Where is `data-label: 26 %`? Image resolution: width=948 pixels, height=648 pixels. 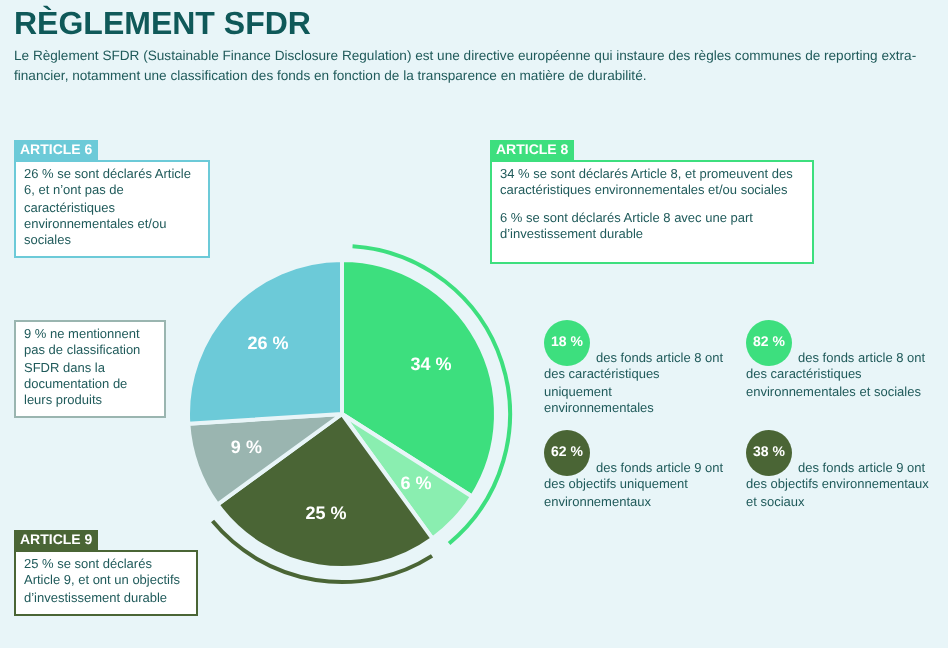 data-label: 26 % is located at coordinates (268, 343).